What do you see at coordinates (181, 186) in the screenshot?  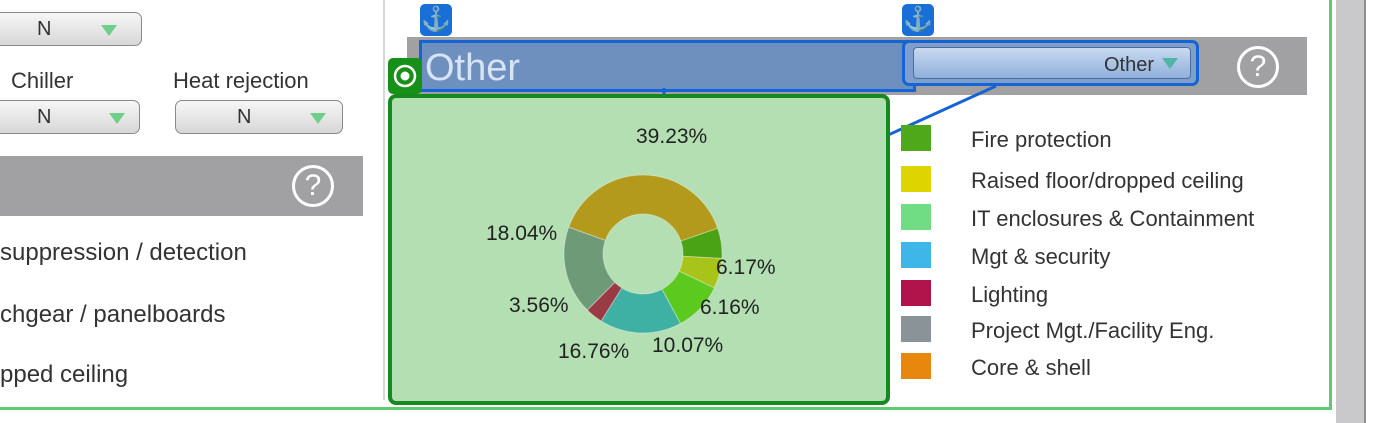 I see `left-section-header: ?` at bounding box center [181, 186].